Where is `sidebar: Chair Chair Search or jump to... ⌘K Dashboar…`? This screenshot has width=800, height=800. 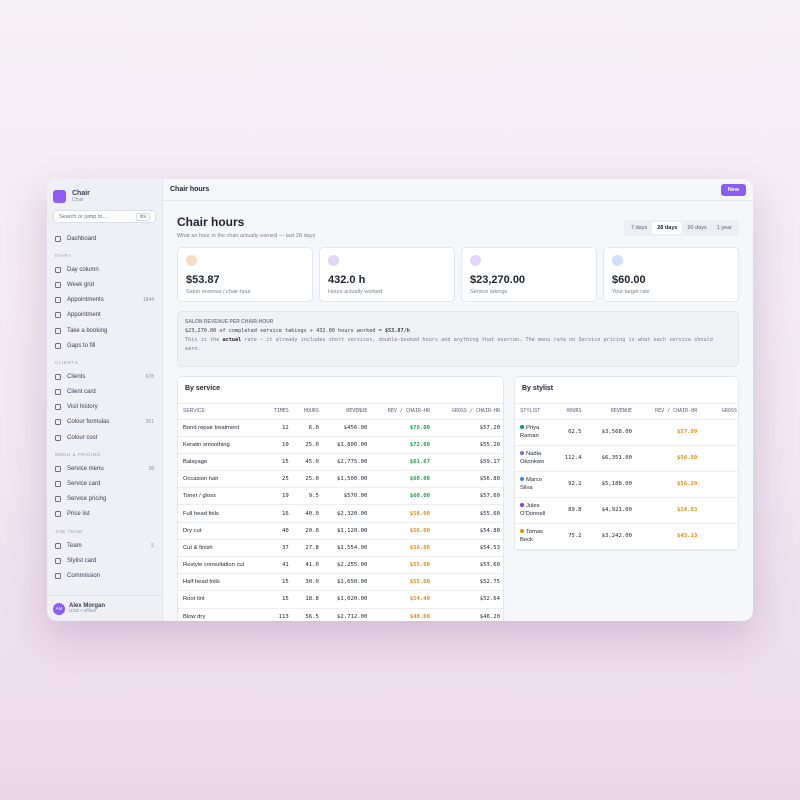
sidebar: Chair Chair Search or jump to... ⌘K Dashboar… is located at coordinates (105, 400).